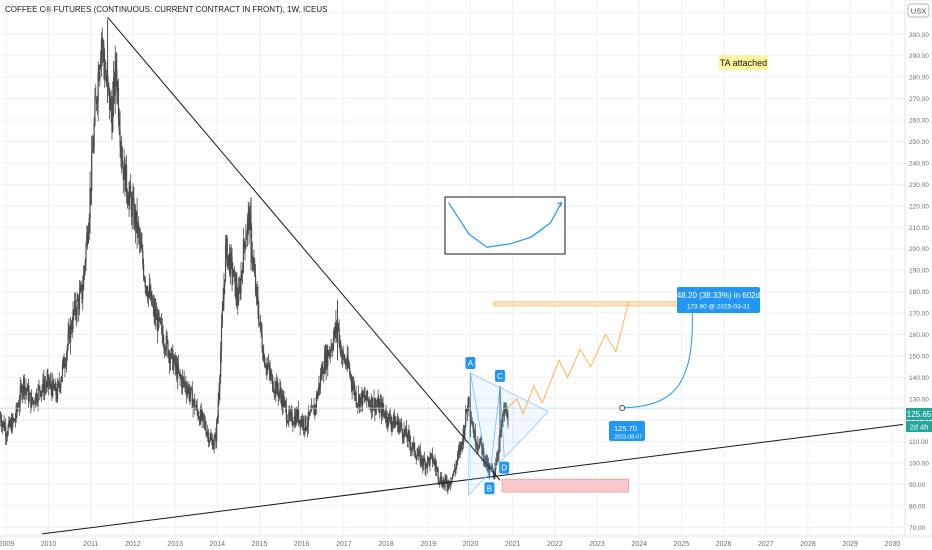  Describe the element at coordinates (918, 10) in the screenshot. I see `currency-button: USX` at that location.